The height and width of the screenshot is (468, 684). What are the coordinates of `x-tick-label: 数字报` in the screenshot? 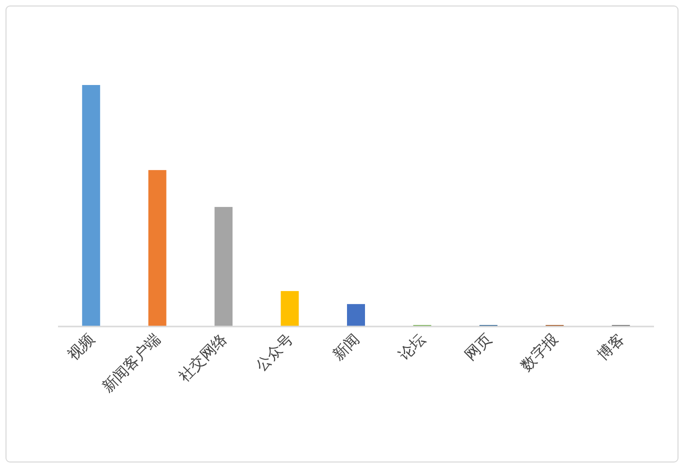 It's located at (539, 352).